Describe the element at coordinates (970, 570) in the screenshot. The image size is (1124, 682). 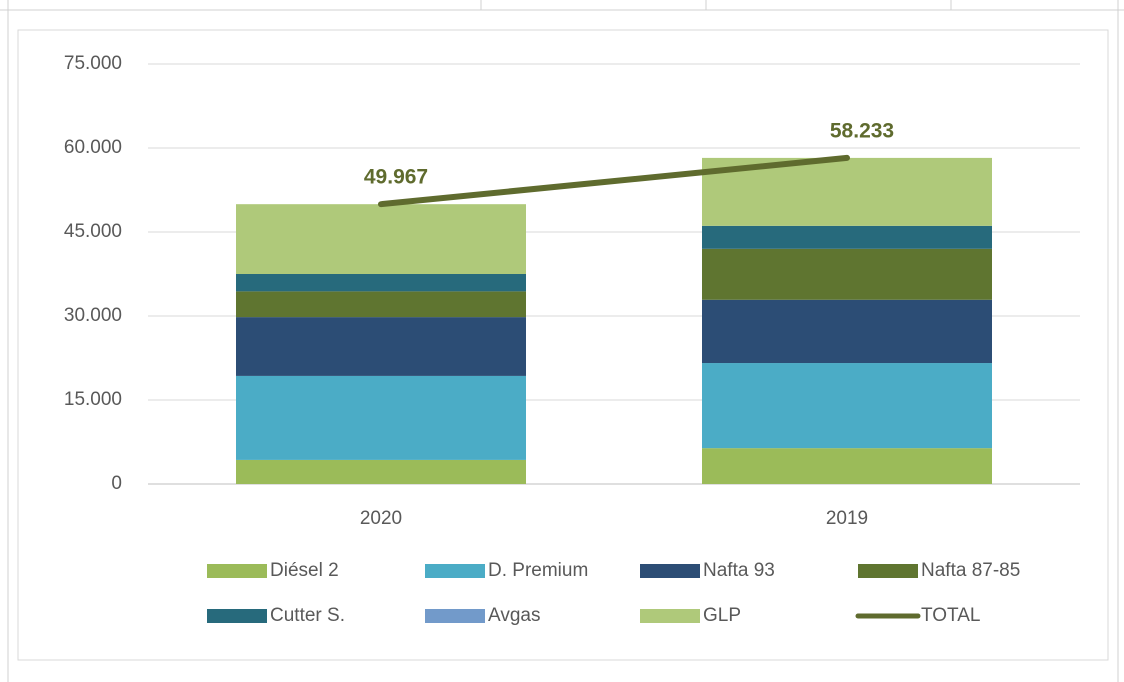
I see `legend-label: Nafta 87-85` at that location.